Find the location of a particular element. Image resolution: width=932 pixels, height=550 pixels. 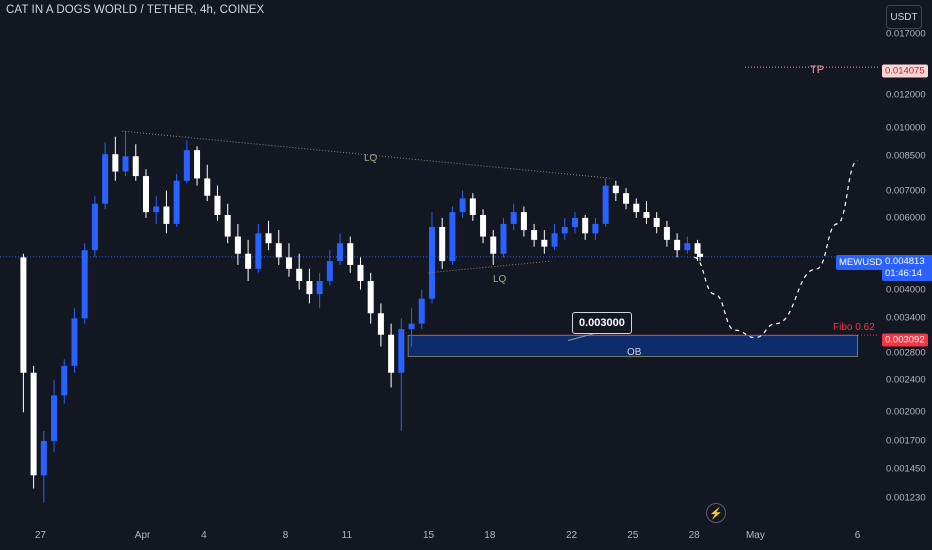

symbol-tag: MEWUSDT is located at coordinates (864, 262).